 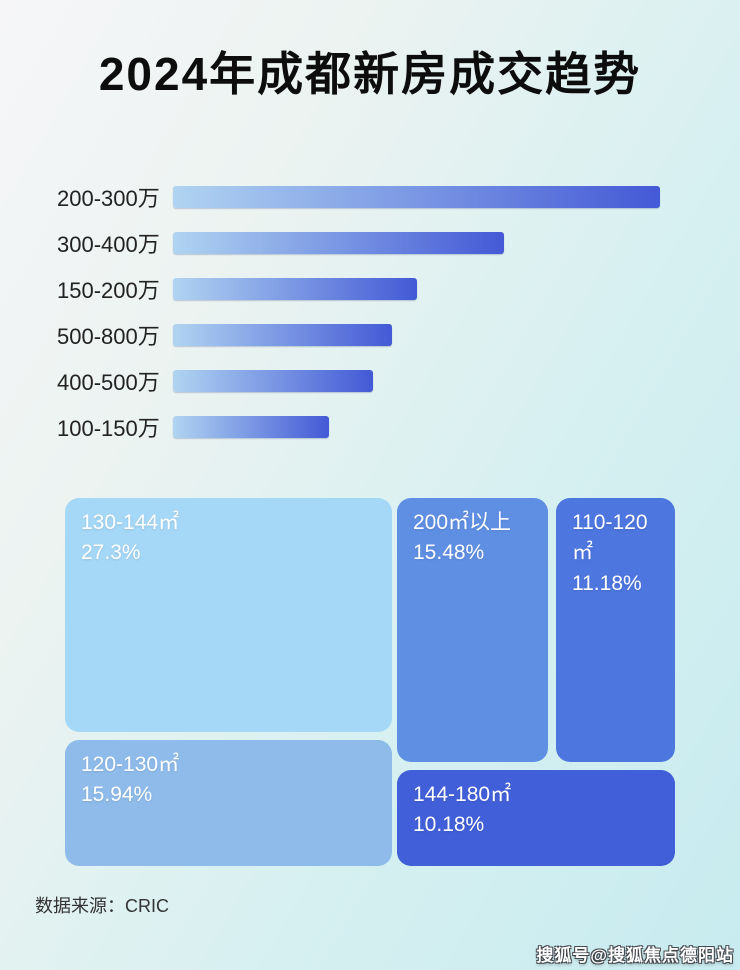 I want to click on treemap-cell: 120-130㎡ 15.94%, so click(x=228, y=803).